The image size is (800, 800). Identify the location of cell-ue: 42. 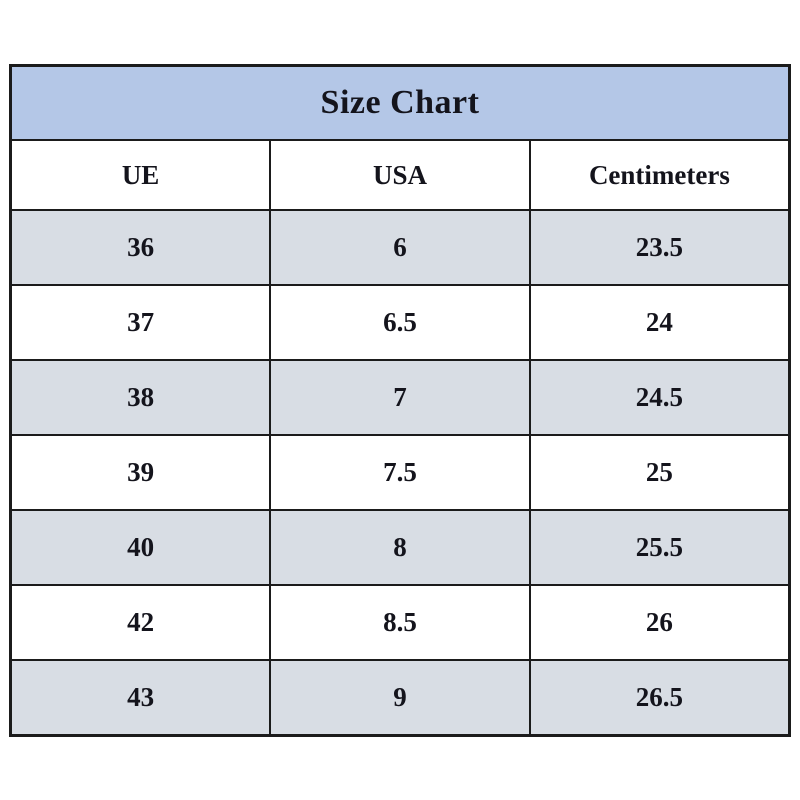
(140, 622).